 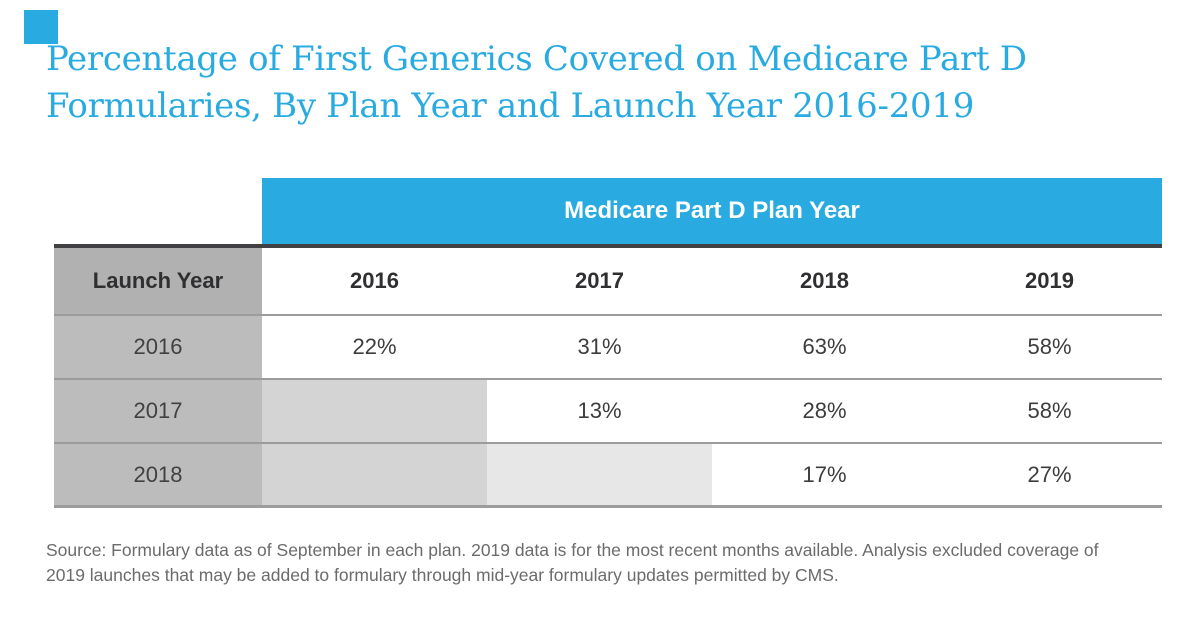 I want to click on col-header-2019: 2019, so click(x=1049, y=281).